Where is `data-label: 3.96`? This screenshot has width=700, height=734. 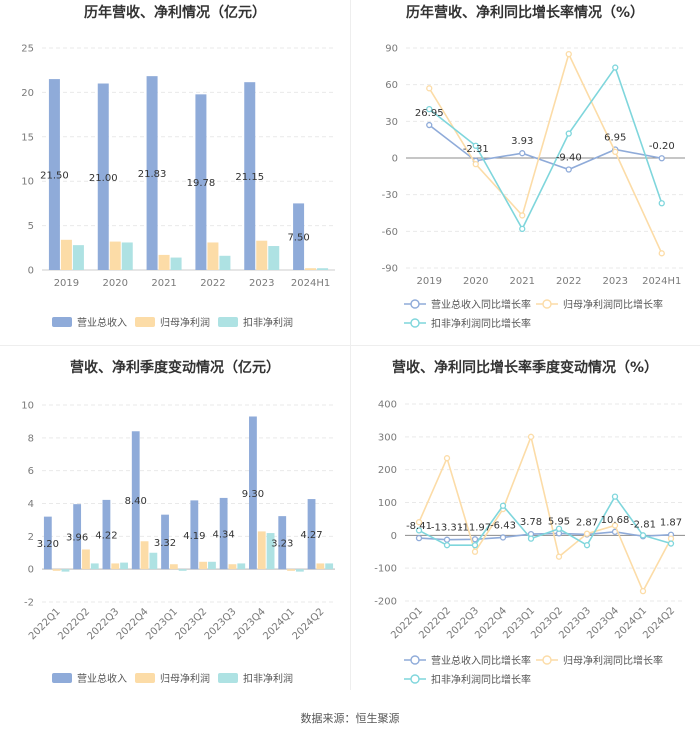
data-label: 3.96 is located at coordinates (77, 538).